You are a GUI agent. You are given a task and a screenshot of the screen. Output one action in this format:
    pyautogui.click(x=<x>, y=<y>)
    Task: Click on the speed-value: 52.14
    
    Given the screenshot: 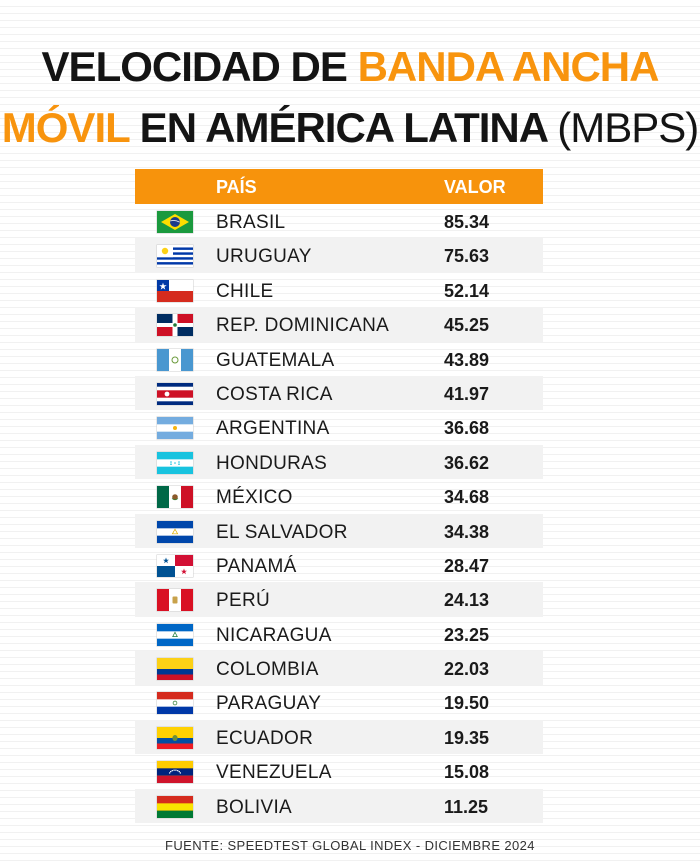 What is the action you would take?
    pyautogui.click(x=467, y=290)
    